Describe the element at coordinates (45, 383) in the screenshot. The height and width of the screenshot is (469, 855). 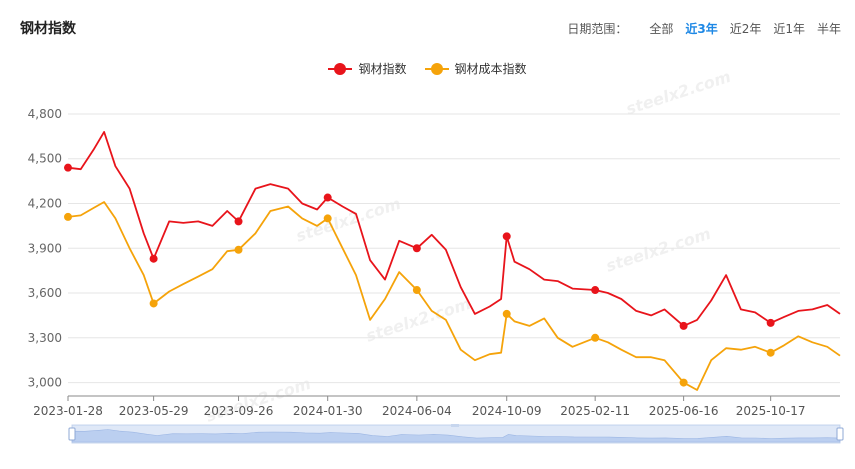
I see `y-tick-label: 3,000` at that location.